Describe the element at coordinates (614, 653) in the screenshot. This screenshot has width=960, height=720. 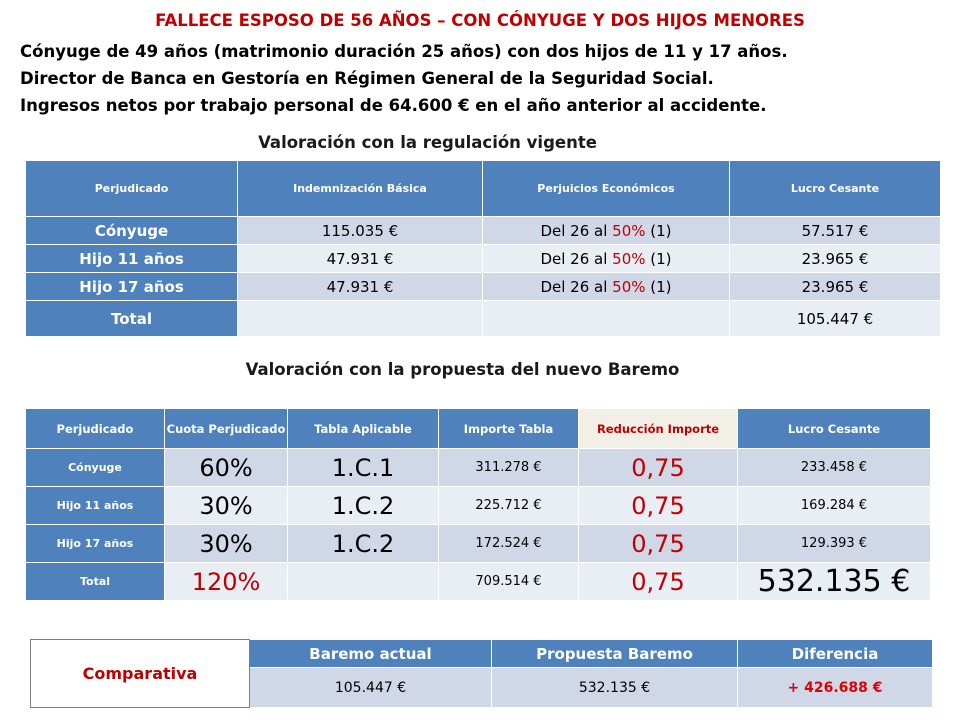
I see `column-header: Propuesta Baremo` at that location.